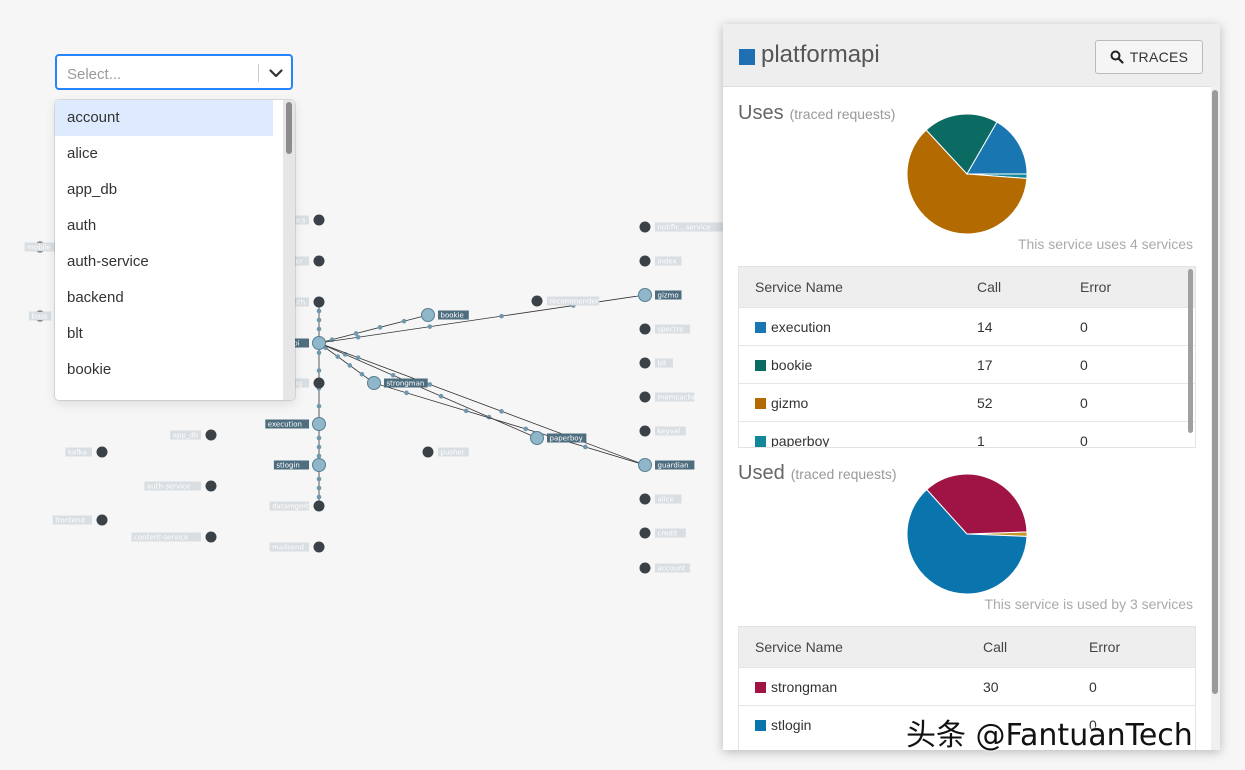  What do you see at coordinates (760, 365) in the screenshot?
I see `service-color-swatch` at bounding box center [760, 365].